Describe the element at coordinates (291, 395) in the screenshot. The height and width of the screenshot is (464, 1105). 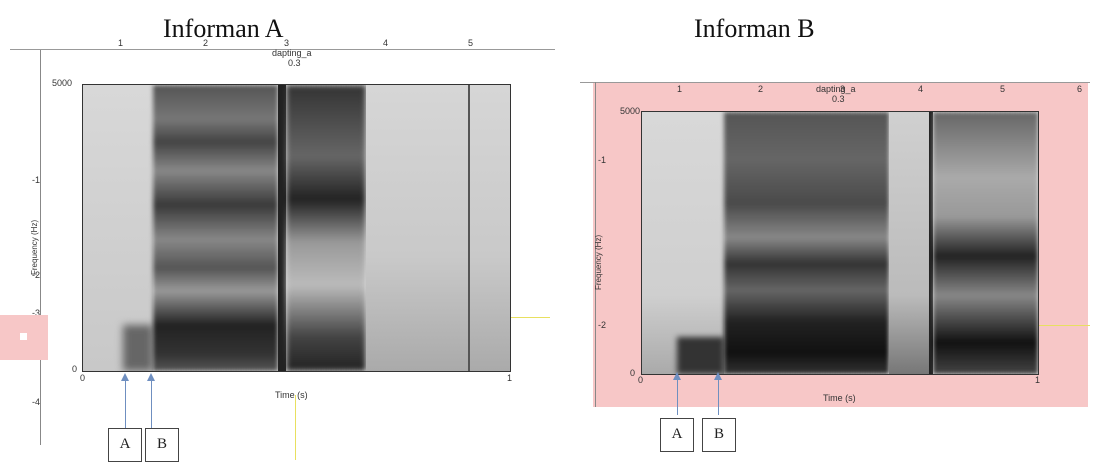
I see `x-axis-label-a: Time (s)` at that location.